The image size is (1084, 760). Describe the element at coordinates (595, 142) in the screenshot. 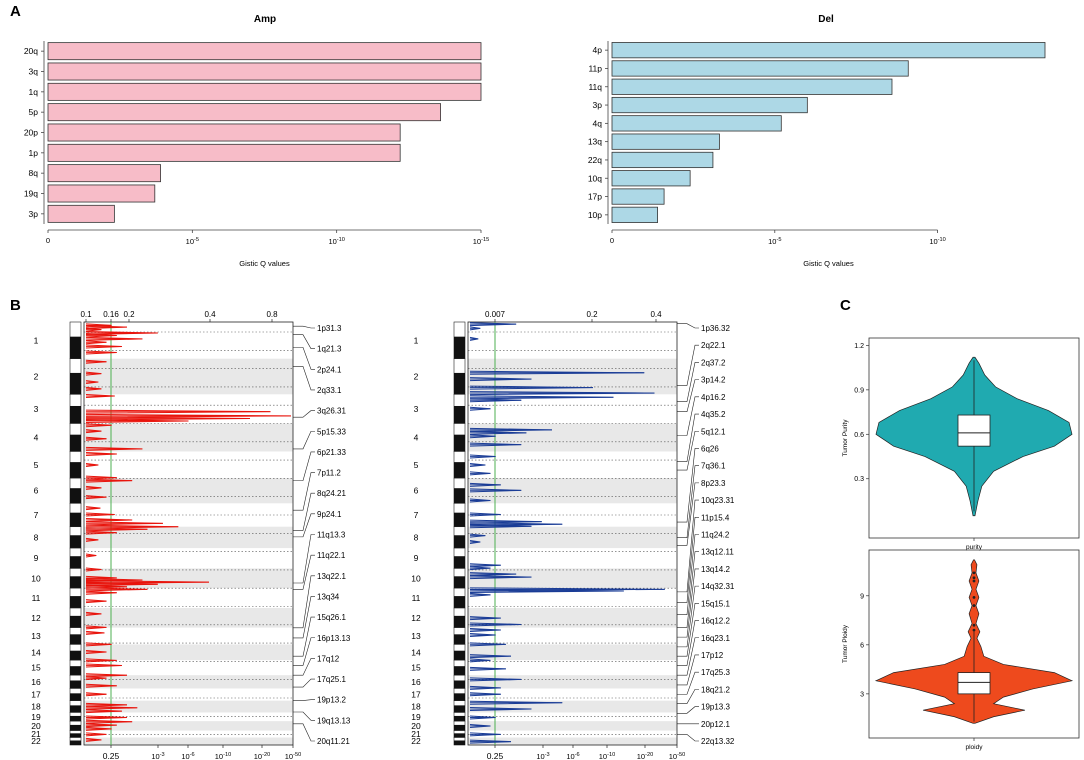

I see `y-tick-label: 13q` at that location.